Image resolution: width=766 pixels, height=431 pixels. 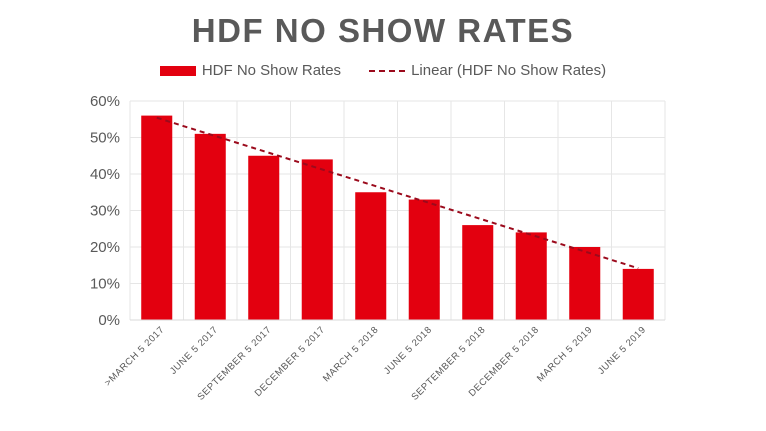 What do you see at coordinates (565, 354) in the screenshot?
I see `x-tick-label: MARCH 5 2019` at bounding box center [565, 354].